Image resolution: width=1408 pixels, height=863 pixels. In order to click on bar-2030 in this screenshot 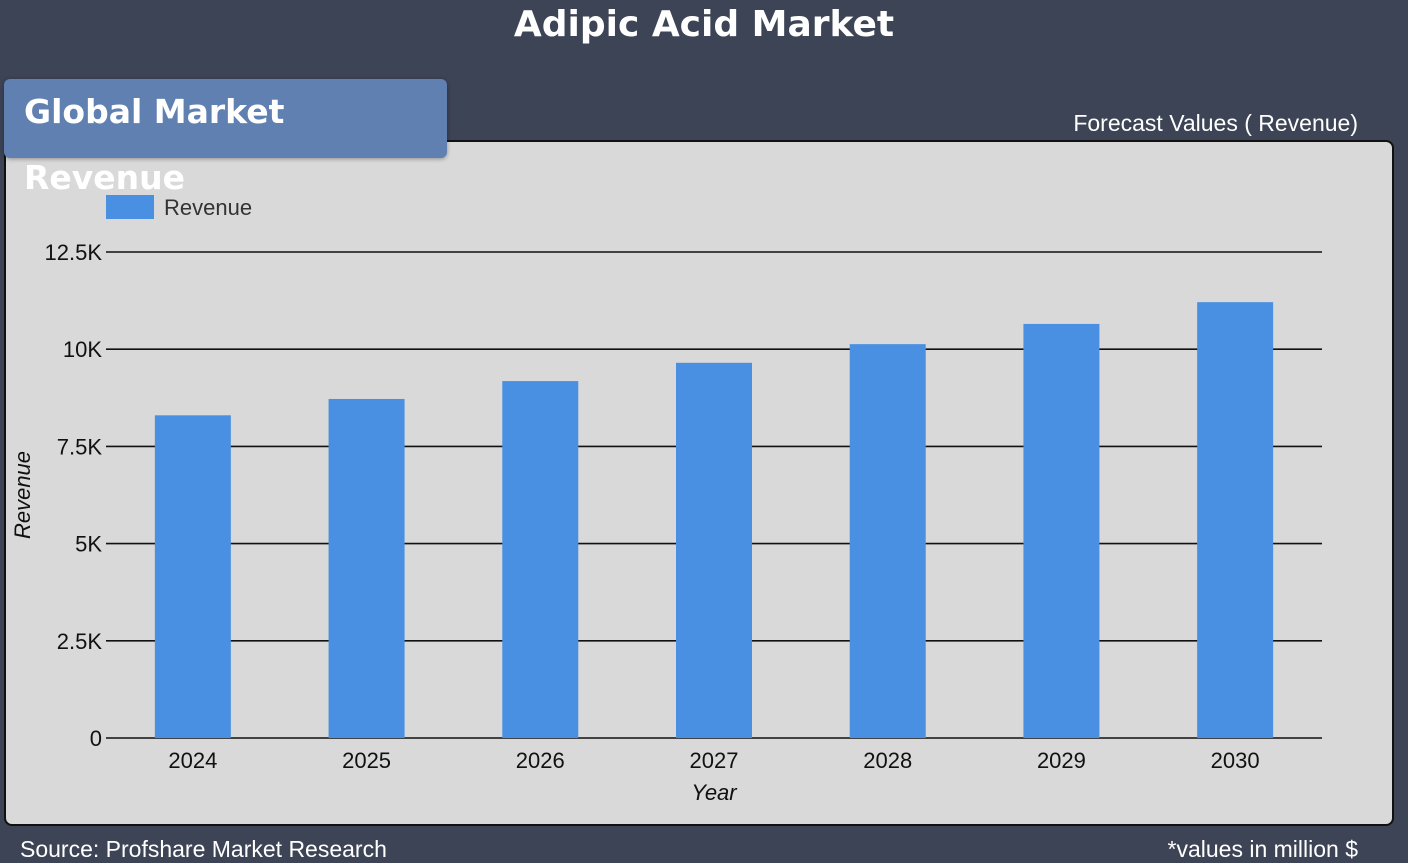, I will do `click(1235, 520)`.